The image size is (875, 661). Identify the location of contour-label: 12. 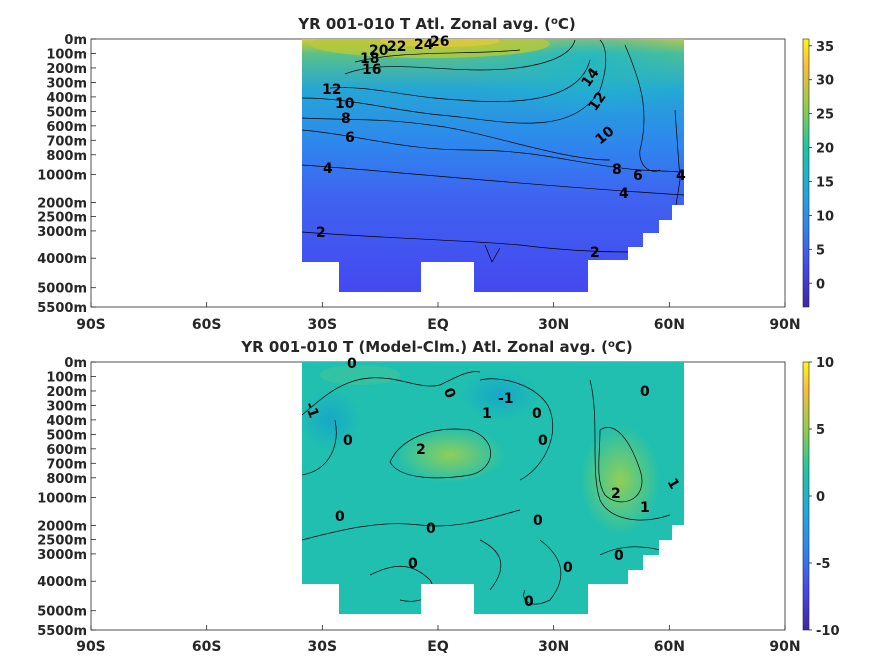
(331, 90).